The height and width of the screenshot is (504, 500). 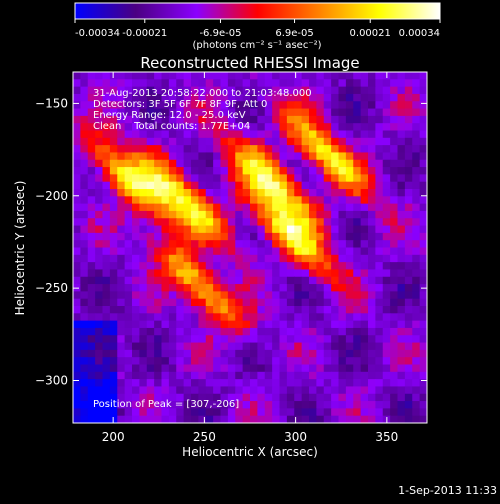 I want to click on annotation-detectors: Detectors: 3F 5F 6F 7F 8F 9F, Att 0, so click(x=180, y=104).